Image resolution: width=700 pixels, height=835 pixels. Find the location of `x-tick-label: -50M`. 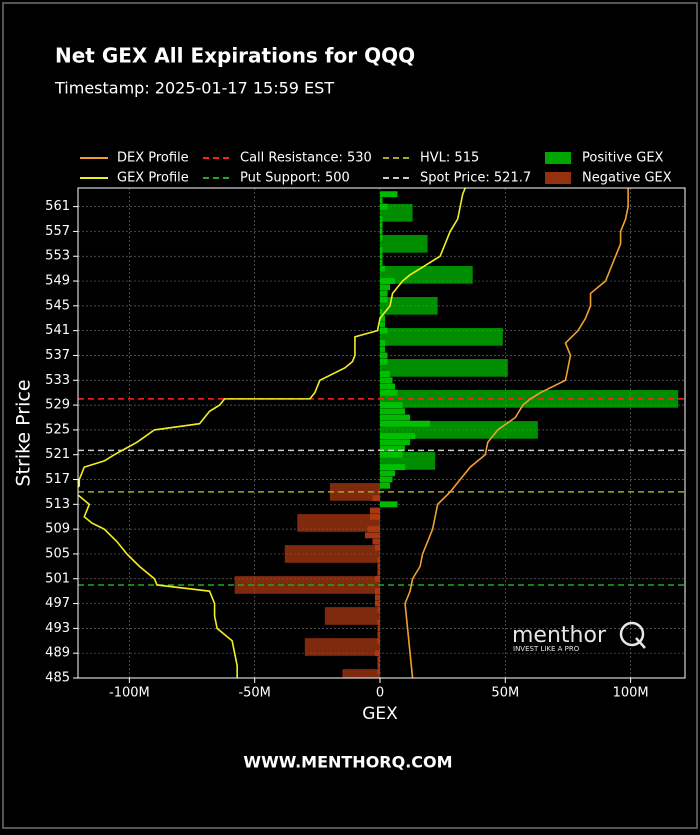

x-tick-label: -50M is located at coordinates (254, 693).